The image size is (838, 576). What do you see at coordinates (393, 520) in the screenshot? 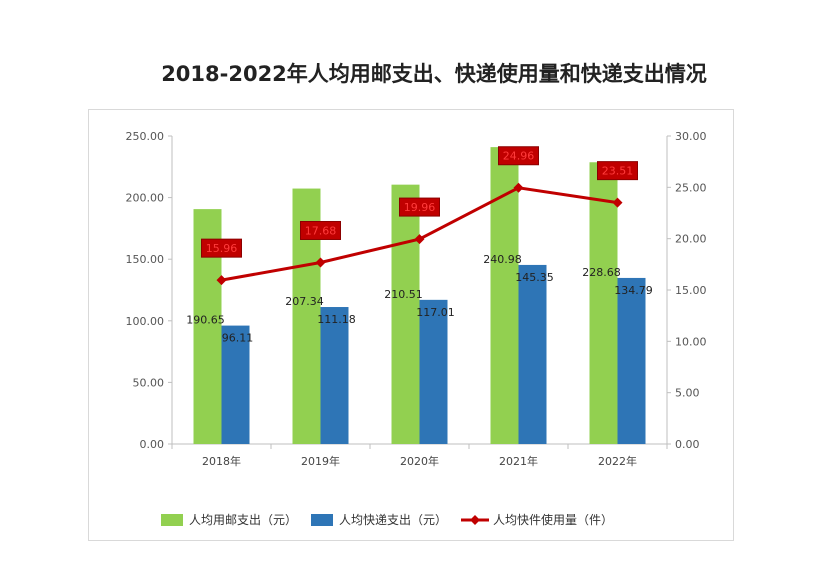
I see `legend-label: 人均快递支出（元）` at bounding box center [393, 520].